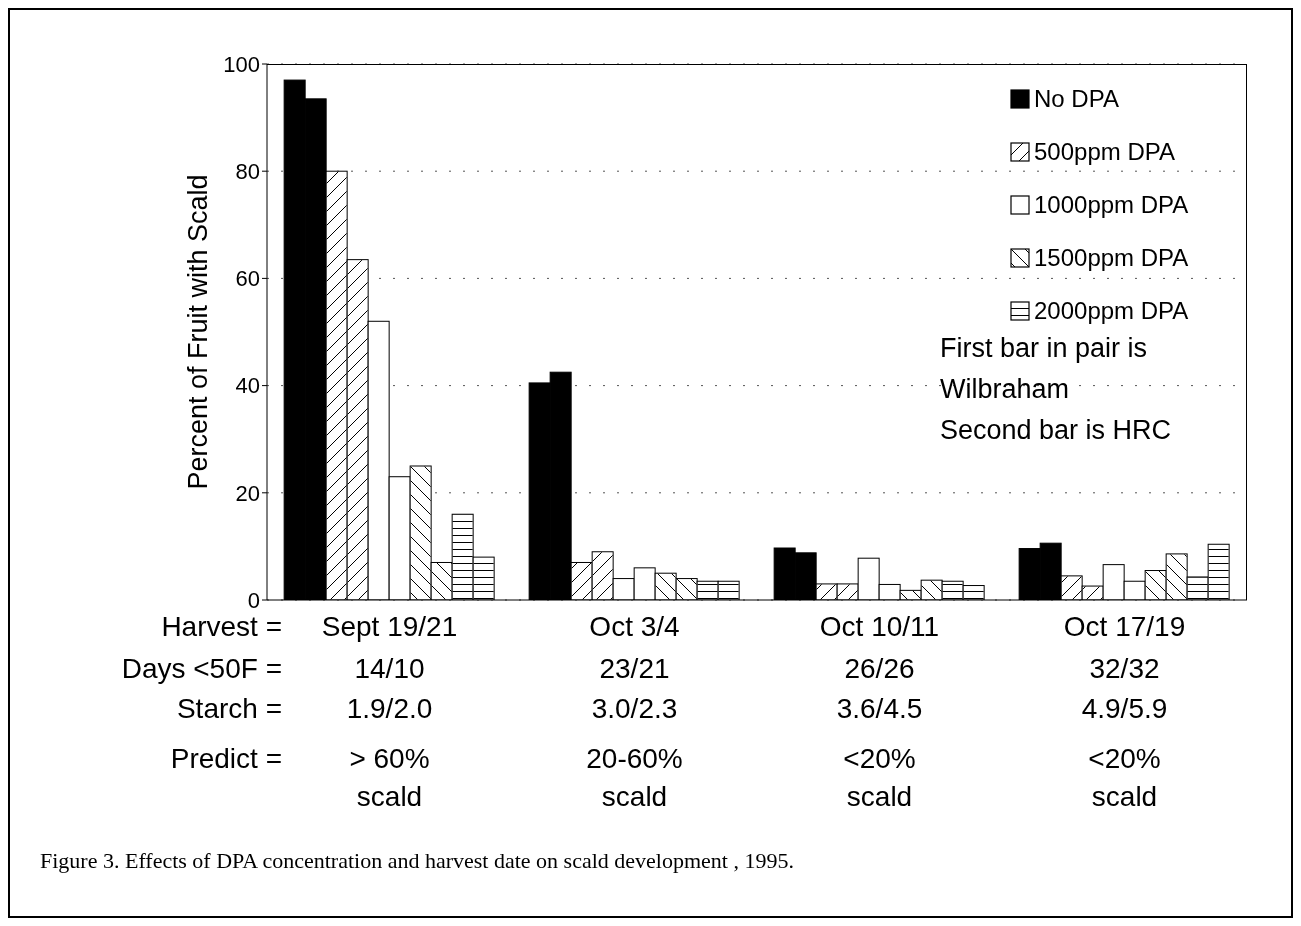  I want to click on legend-label: 1000ppm DPA, so click(1111, 205).